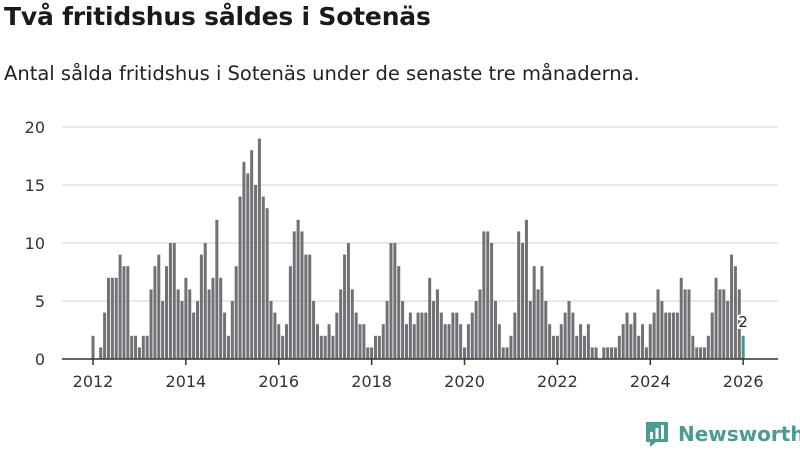 The height and width of the screenshot is (450, 800). What do you see at coordinates (186, 381) in the screenshot?
I see `x-tick-label: 2014` at bounding box center [186, 381].